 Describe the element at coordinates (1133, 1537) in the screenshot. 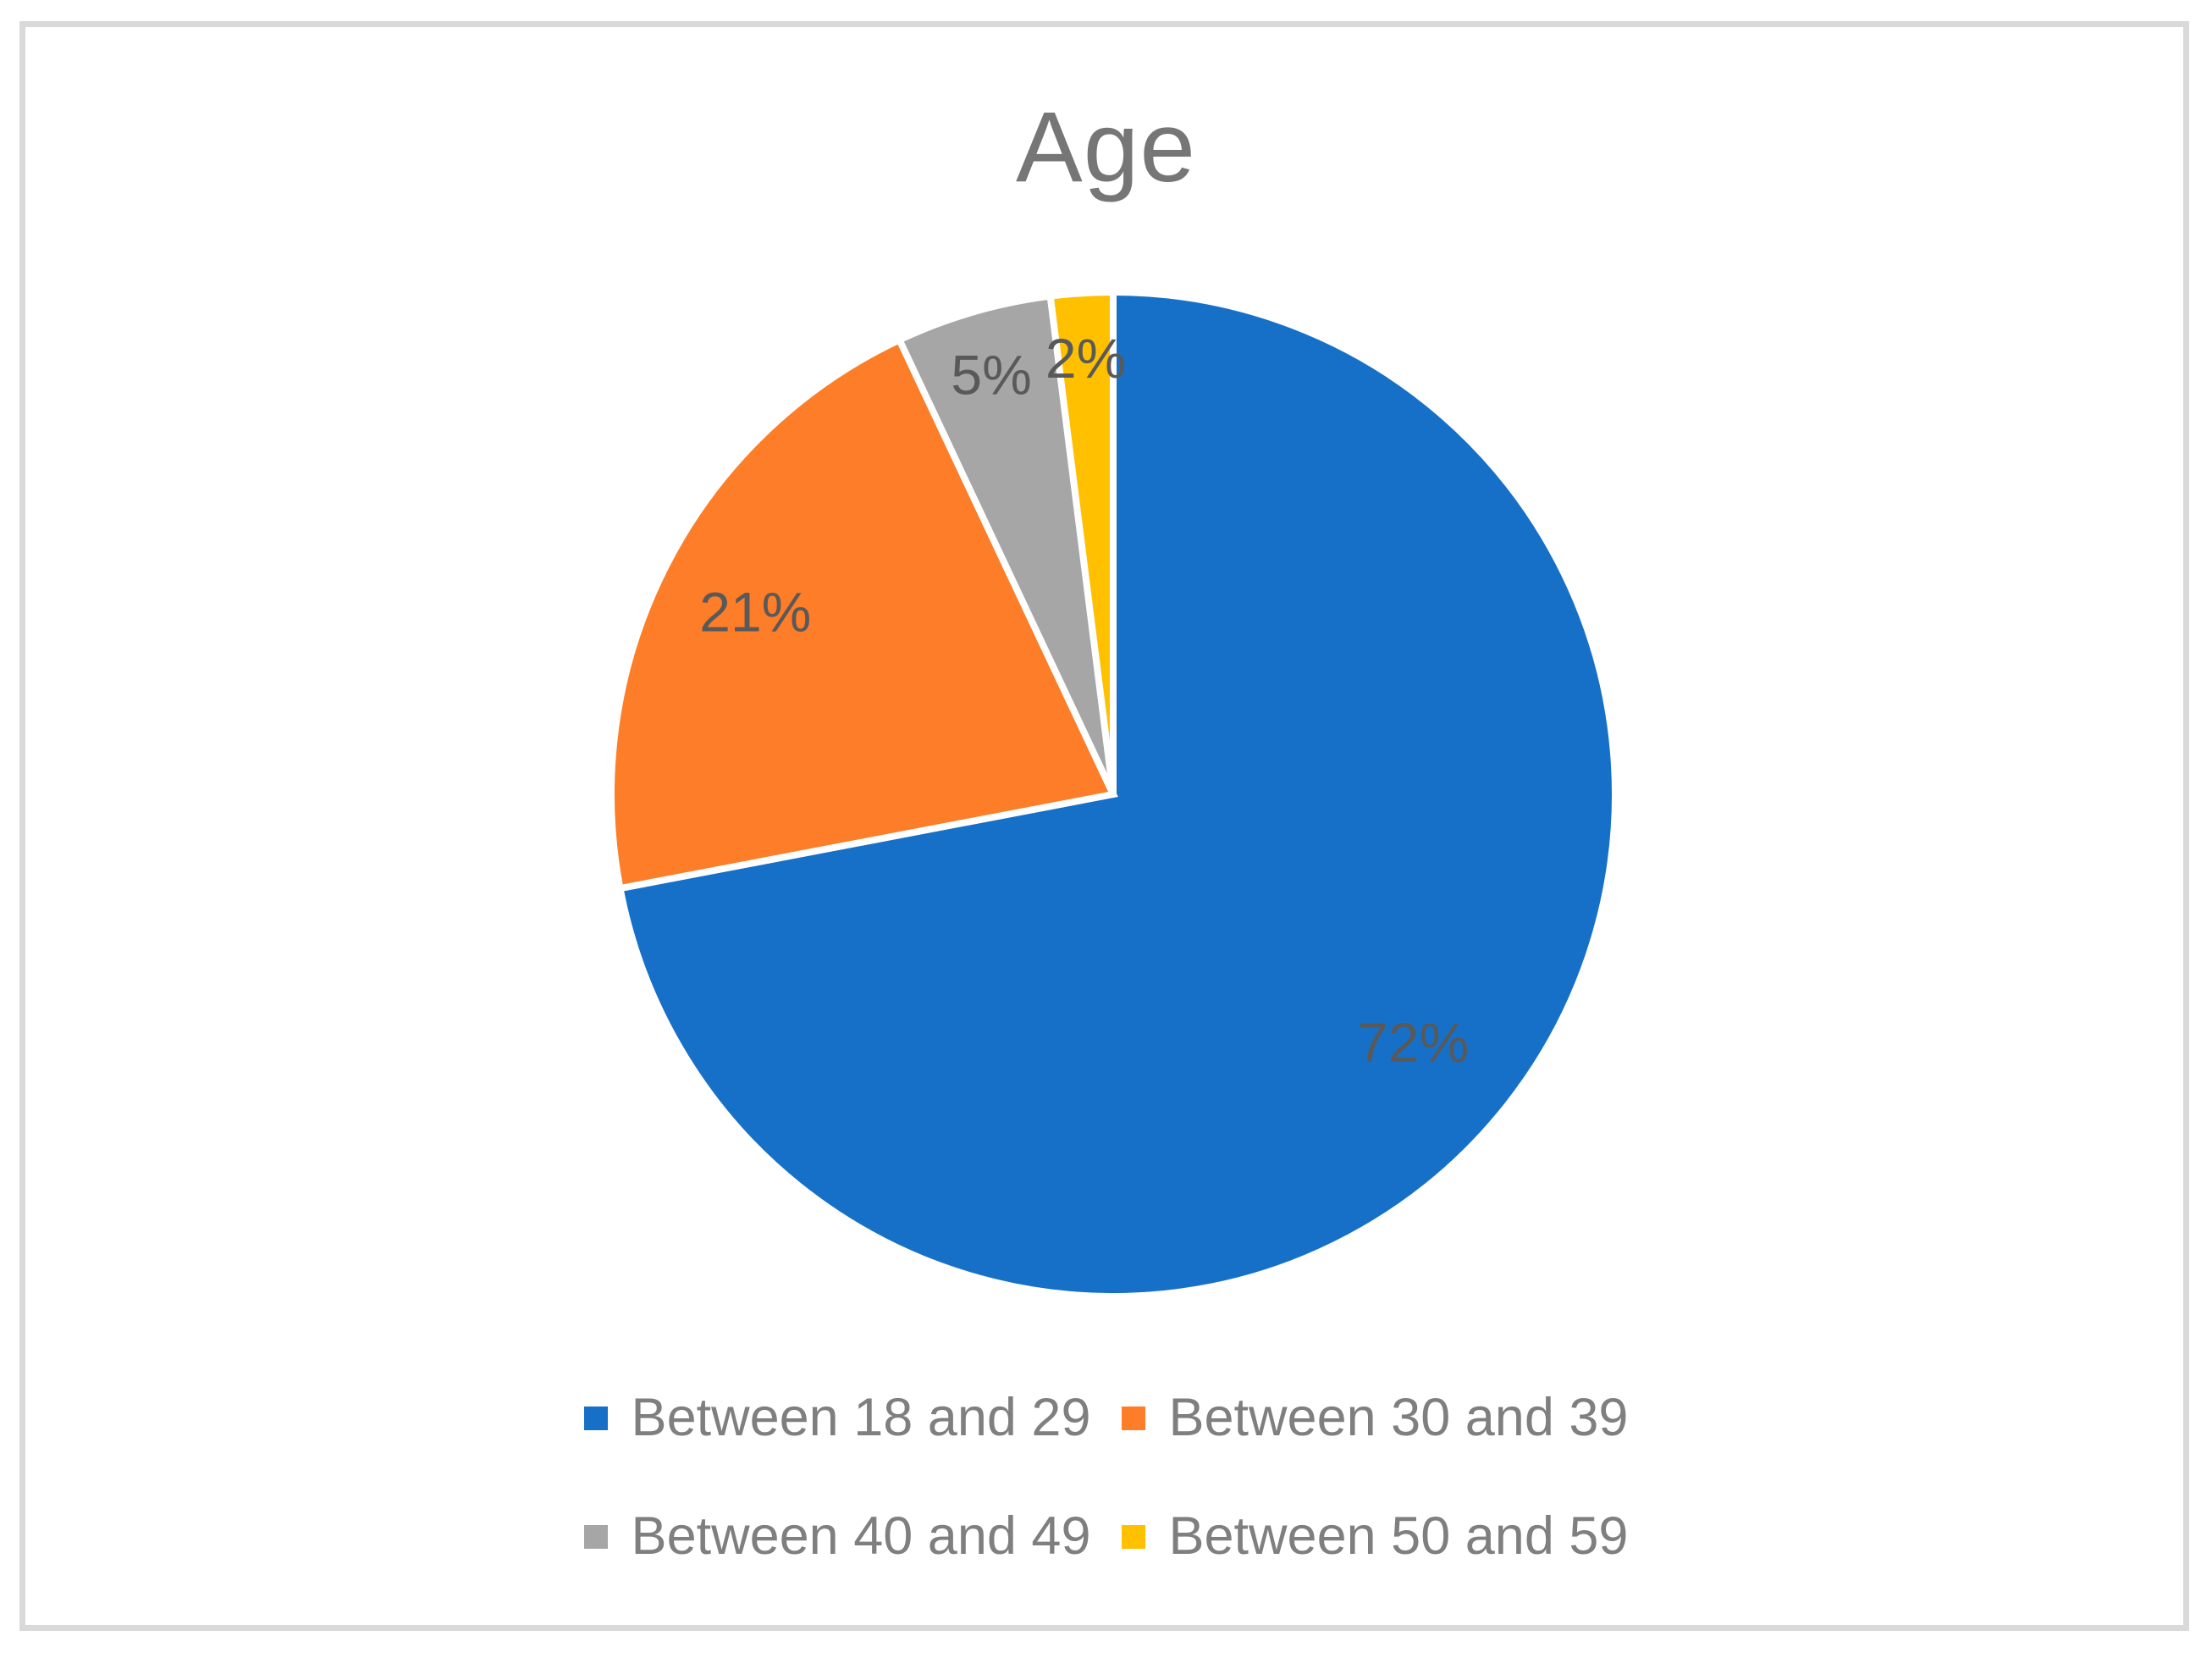

I see `legend-swatch-yellow-icon` at that location.